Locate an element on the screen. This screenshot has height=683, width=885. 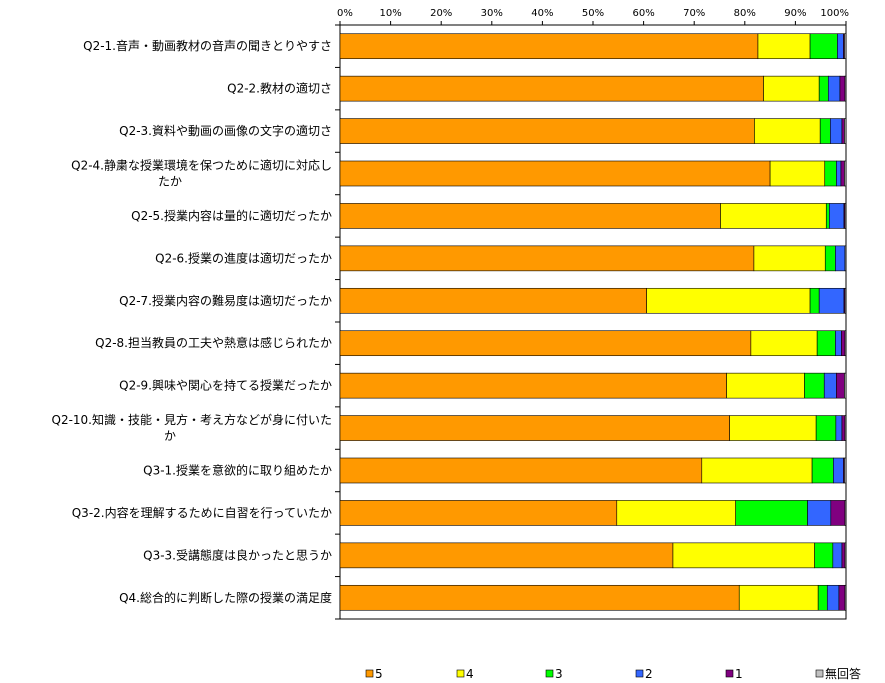
category-label: Q2-3.資料や動画の画像の文字の適切さ is located at coordinates (225, 130).